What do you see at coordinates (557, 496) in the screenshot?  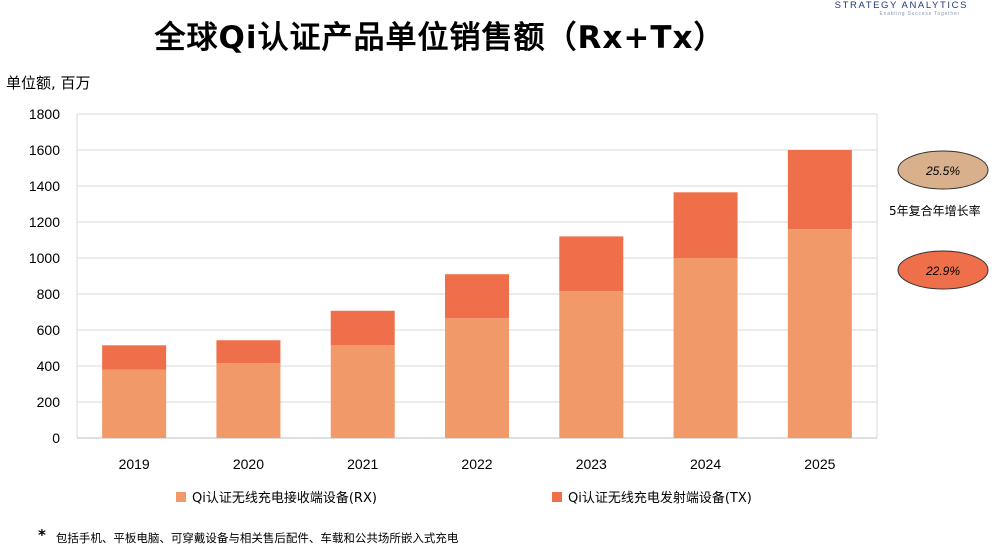 I see `legend-swatch-tx` at bounding box center [557, 496].